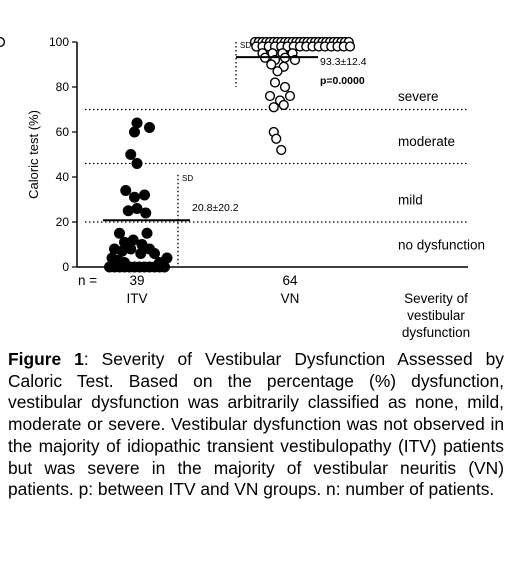 This screenshot has height=584, width=511. What do you see at coordinates (436, 298) in the screenshot?
I see `severity-legend-title-line: Severity of` at bounding box center [436, 298].